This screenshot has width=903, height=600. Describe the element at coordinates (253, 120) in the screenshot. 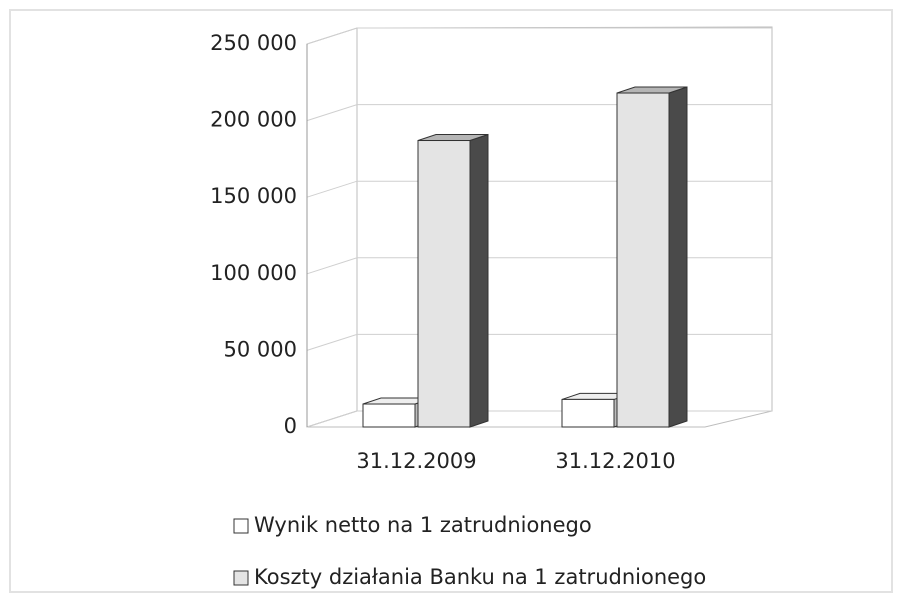

I see `y-tick-label: 200 000` at that location.